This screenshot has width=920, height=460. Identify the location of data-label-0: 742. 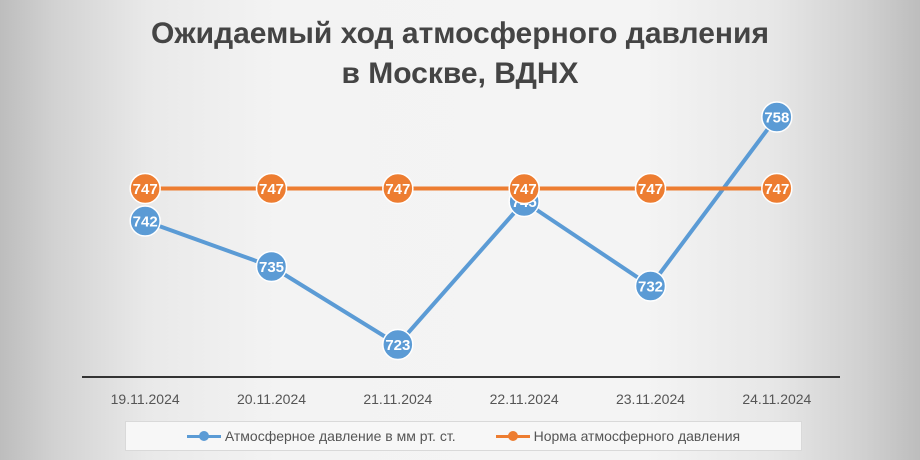
(145, 222).